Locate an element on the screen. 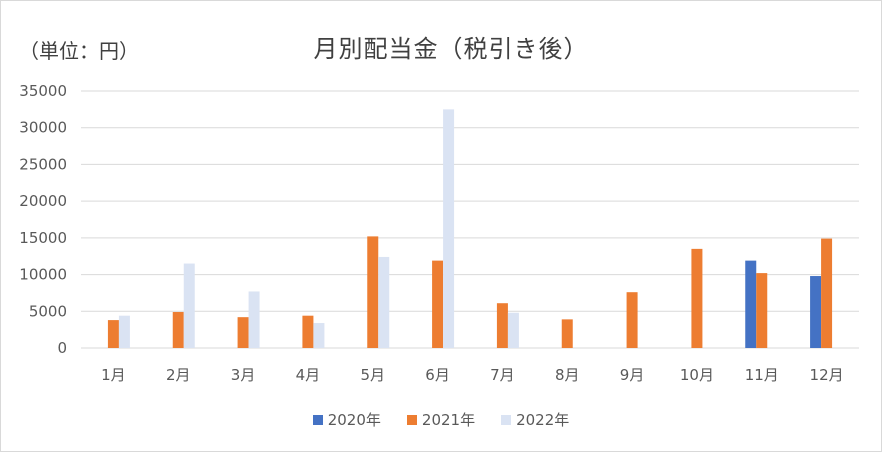  unit-label: （単位：円） is located at coordinates (79, 51).